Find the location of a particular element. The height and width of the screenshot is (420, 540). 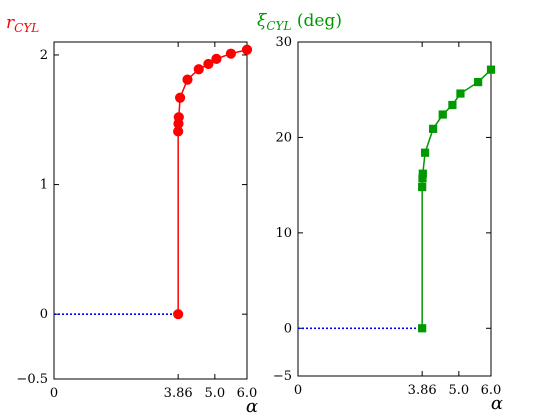

y-tick-label: 30 is located at coordinates (283, 42).